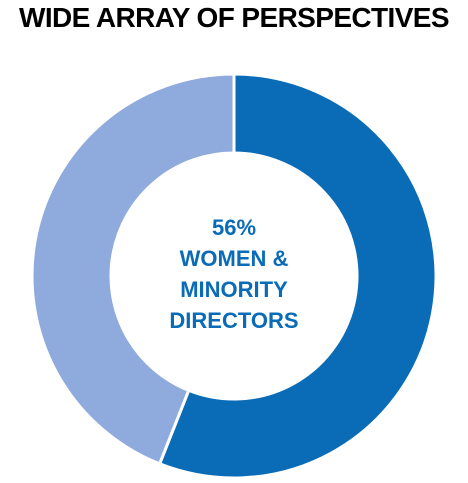 Image resolution: width=468 pixels, height=483 pixels. I want to click on center-line-2: MINORITY, so click(234, 289).